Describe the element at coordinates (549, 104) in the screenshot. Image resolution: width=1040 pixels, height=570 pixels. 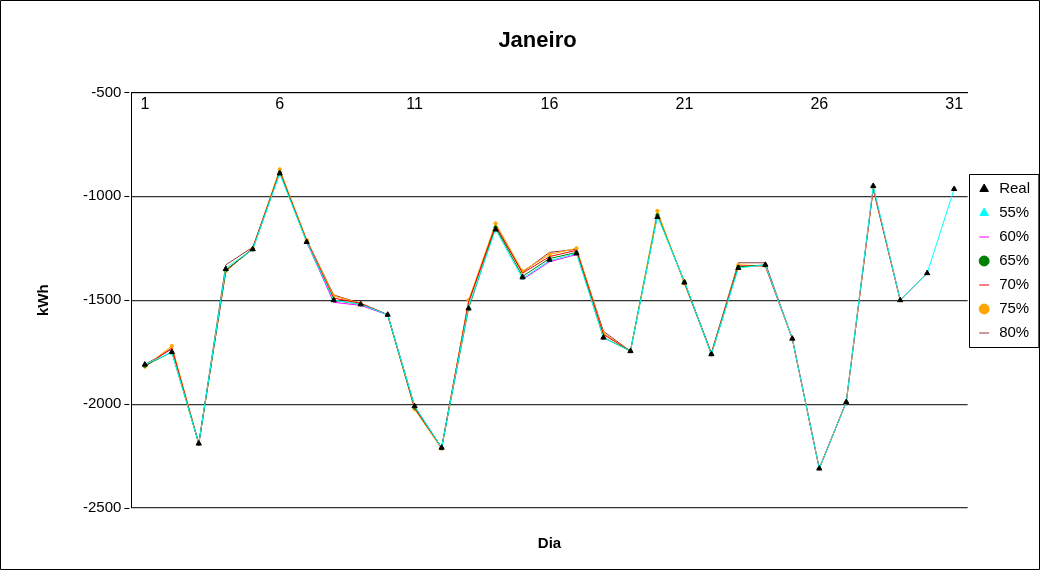
I see `x-tick-label: 16` at that location.